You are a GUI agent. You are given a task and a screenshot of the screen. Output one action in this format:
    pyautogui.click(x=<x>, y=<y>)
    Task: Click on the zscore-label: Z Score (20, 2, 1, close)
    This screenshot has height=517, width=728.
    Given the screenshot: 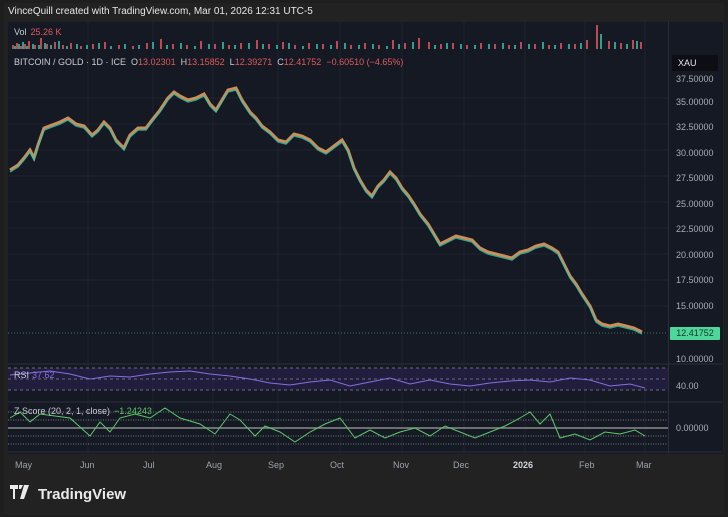 What is the action you would take?
    pyautogui.click(x=62, y=411)
    